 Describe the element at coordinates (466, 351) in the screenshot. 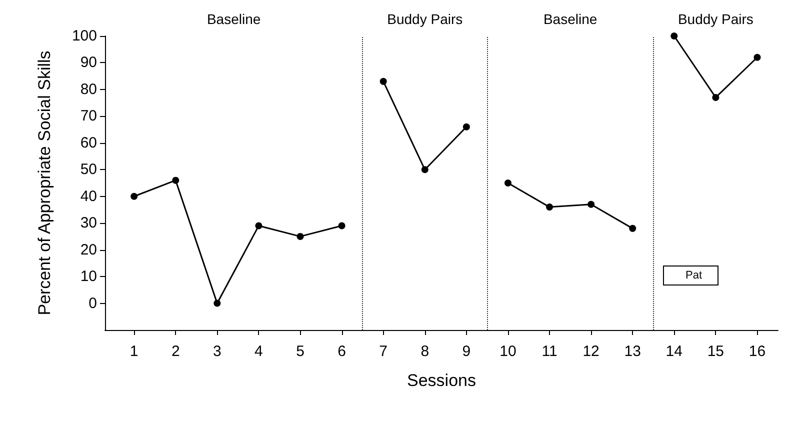

I see `x-tick-label: 9` at that location.